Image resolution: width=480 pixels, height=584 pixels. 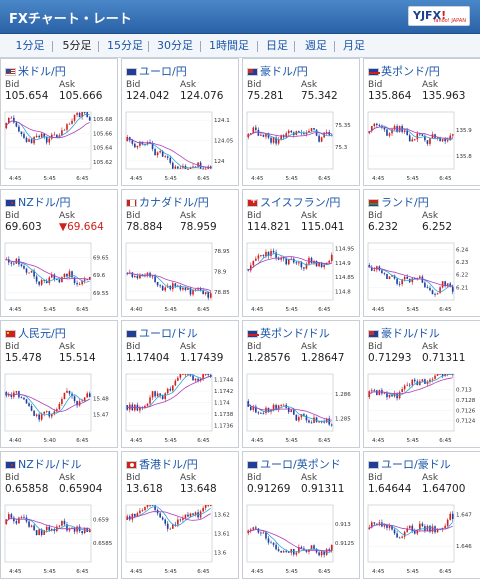 What do you see at coordinates (156, 70) in the screenshot?
I see `pair-name-link: ユーロ/円` at bounding box center [156, 70].